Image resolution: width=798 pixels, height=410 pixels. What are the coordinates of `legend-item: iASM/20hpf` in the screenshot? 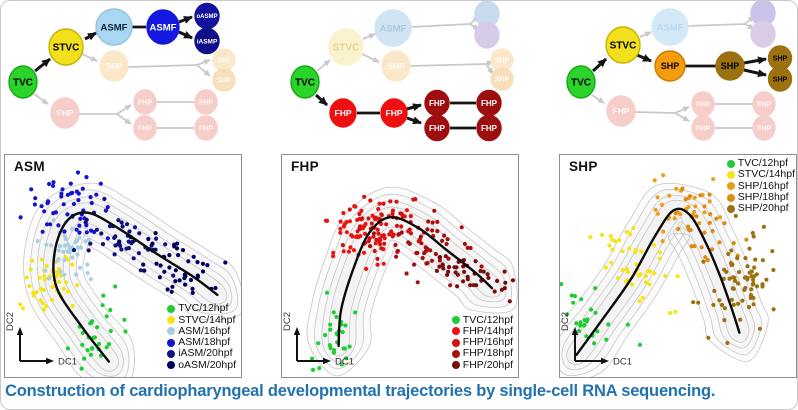 It's located at (201, 353).